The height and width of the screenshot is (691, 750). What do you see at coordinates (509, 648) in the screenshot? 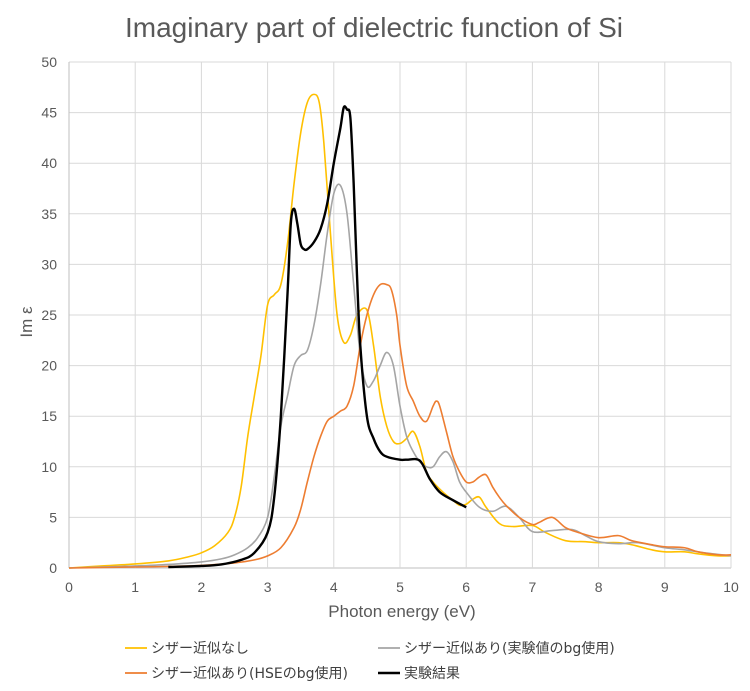
I see `legend-label: シザー近似あり(実験値のbg使用)` at bounding box center [509, 648].